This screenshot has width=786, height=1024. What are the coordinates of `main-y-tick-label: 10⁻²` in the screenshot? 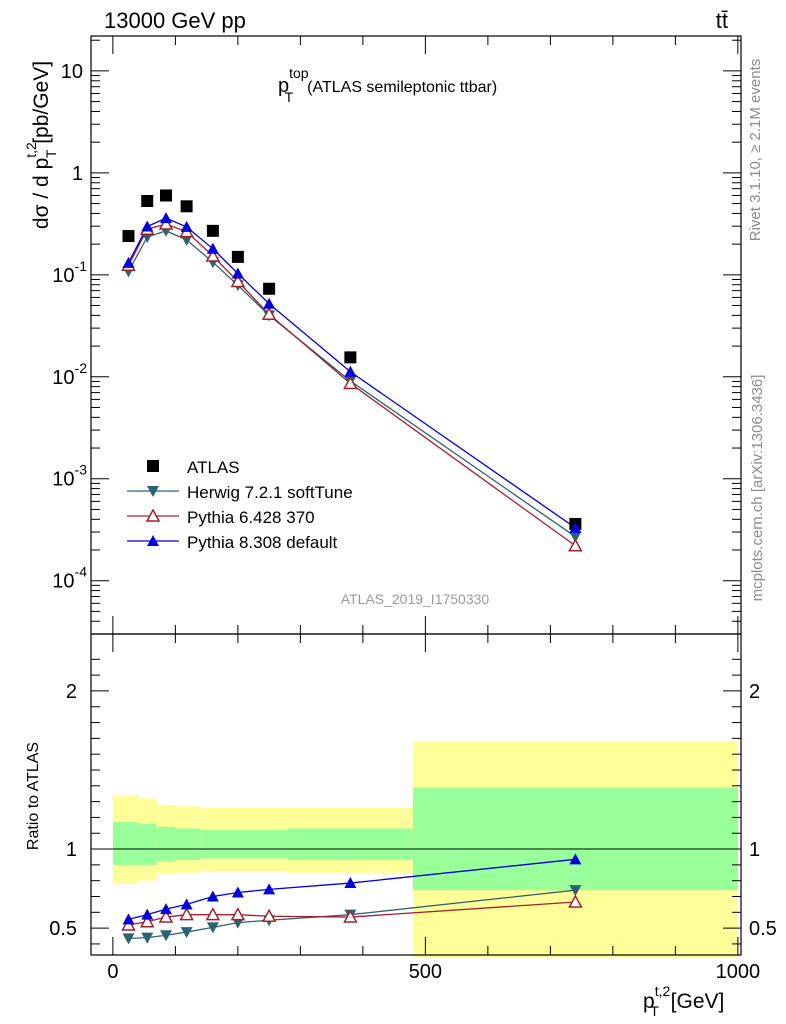 It's located at (69, 374).